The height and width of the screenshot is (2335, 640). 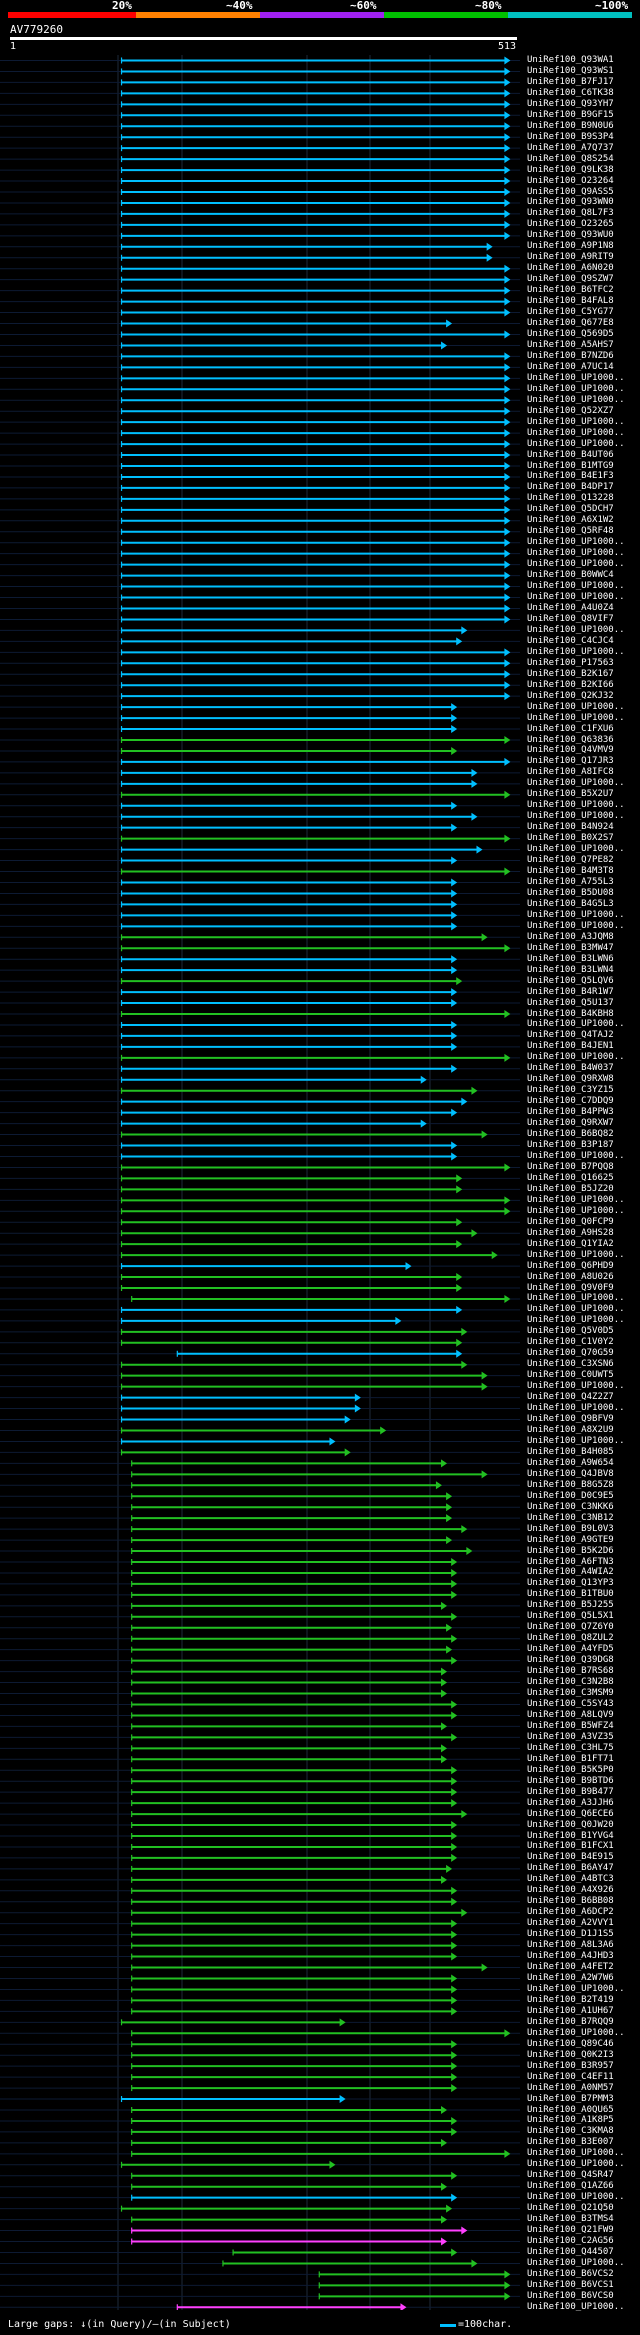 I want to click on hit-label: UniRef100_A4BTC3, so click(x=570, y=1879).